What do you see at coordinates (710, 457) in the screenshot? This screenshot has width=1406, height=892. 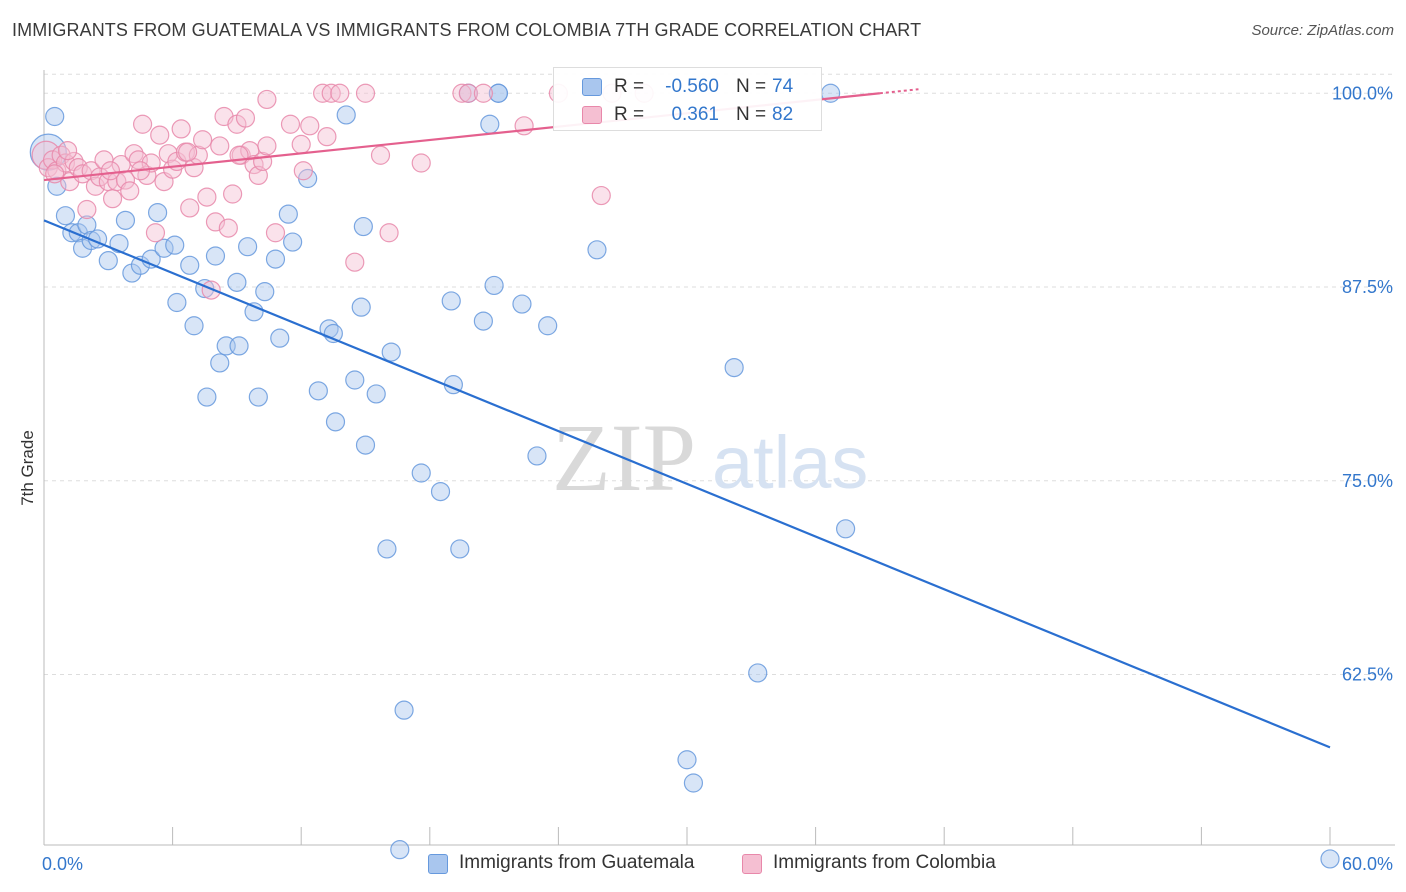 I see `watermark: ZIP atlas` at bounding box center [710, 457].